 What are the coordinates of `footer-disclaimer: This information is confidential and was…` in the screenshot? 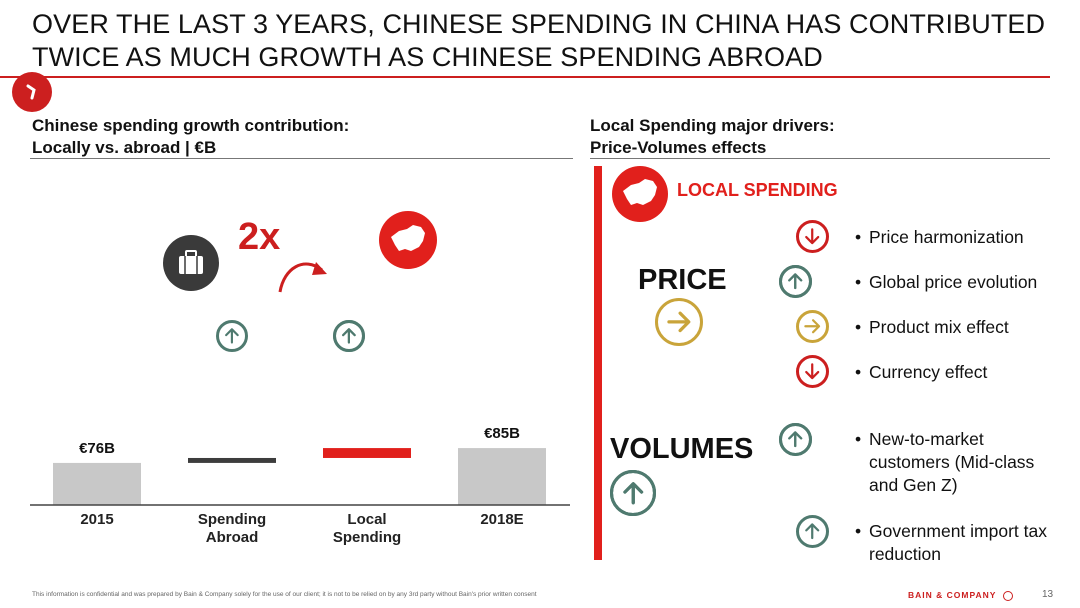 It's located at (284, 594).